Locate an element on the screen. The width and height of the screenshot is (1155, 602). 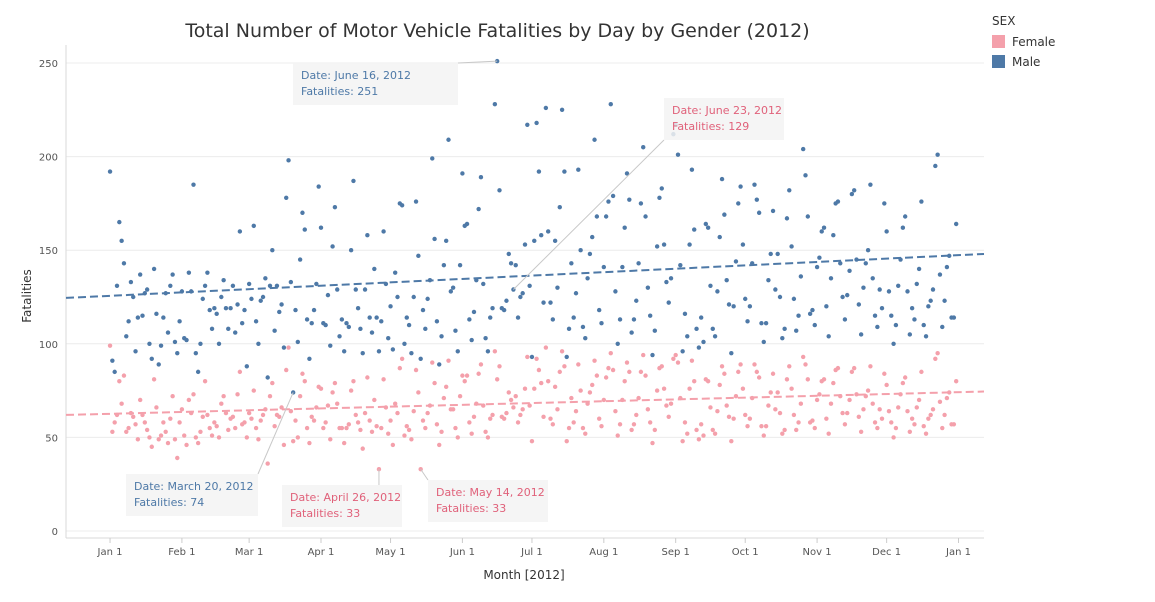
annotation-fatalities-label: Fatalities: is located at coordinates (464, 508).